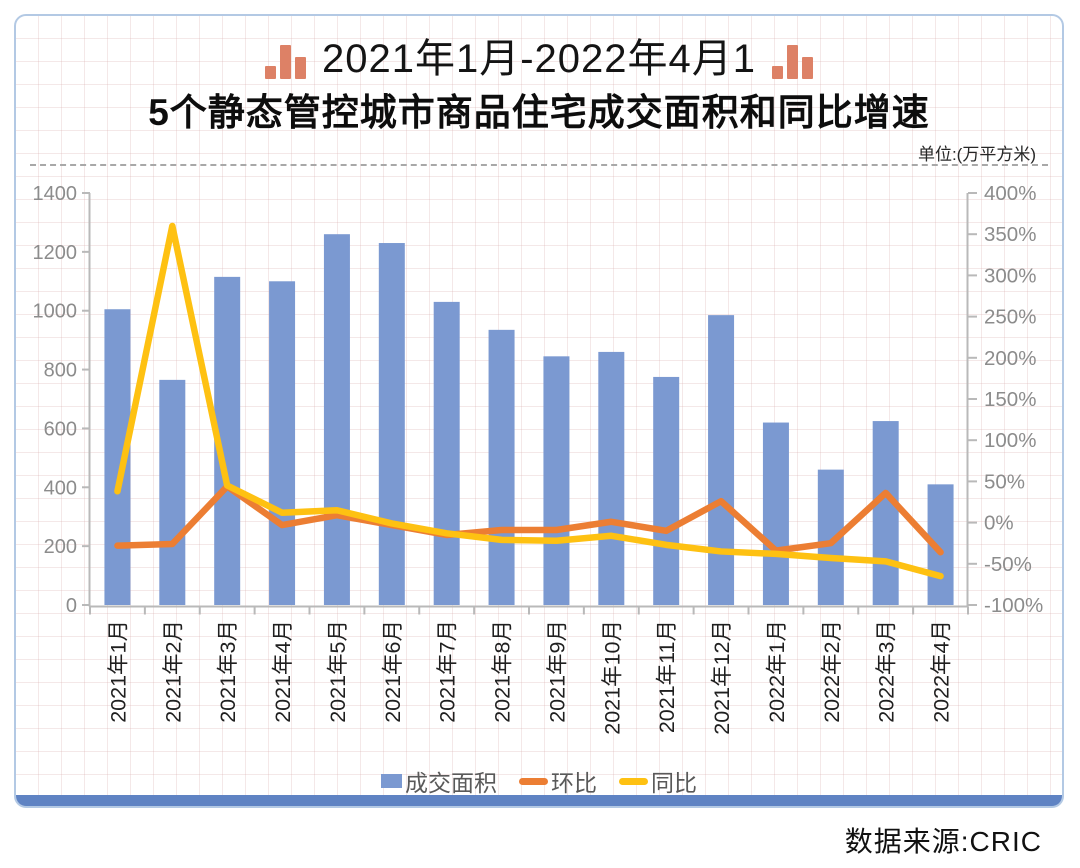  I want to click on legend-item-mom: 环比, so click(558, 781).